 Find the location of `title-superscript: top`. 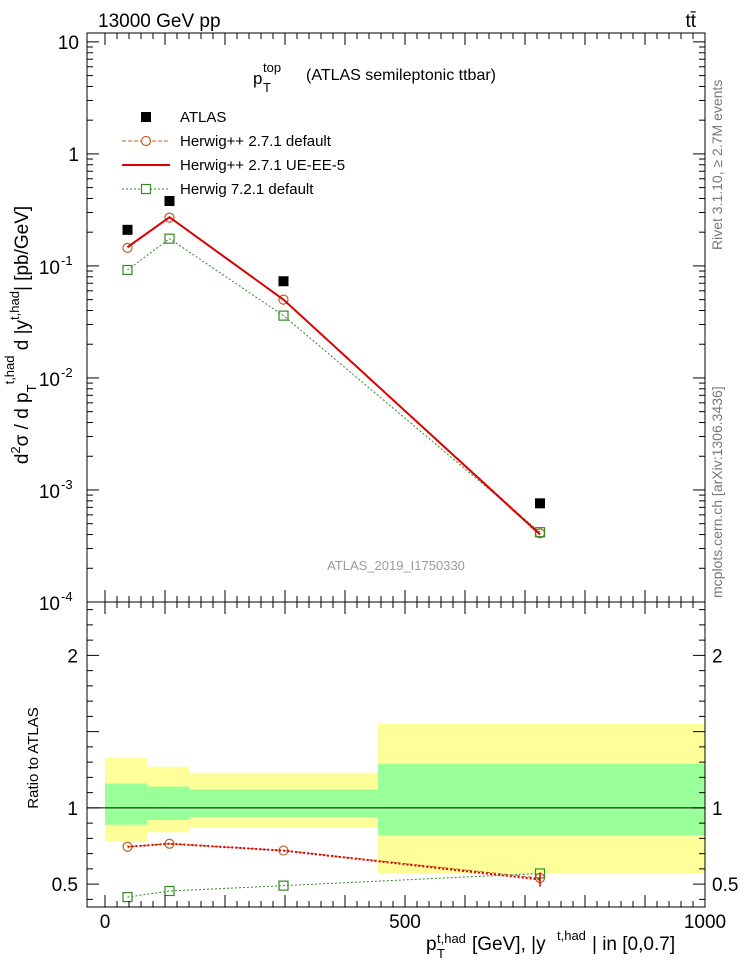

title-superscript: top is located at coordinates (272, 67).